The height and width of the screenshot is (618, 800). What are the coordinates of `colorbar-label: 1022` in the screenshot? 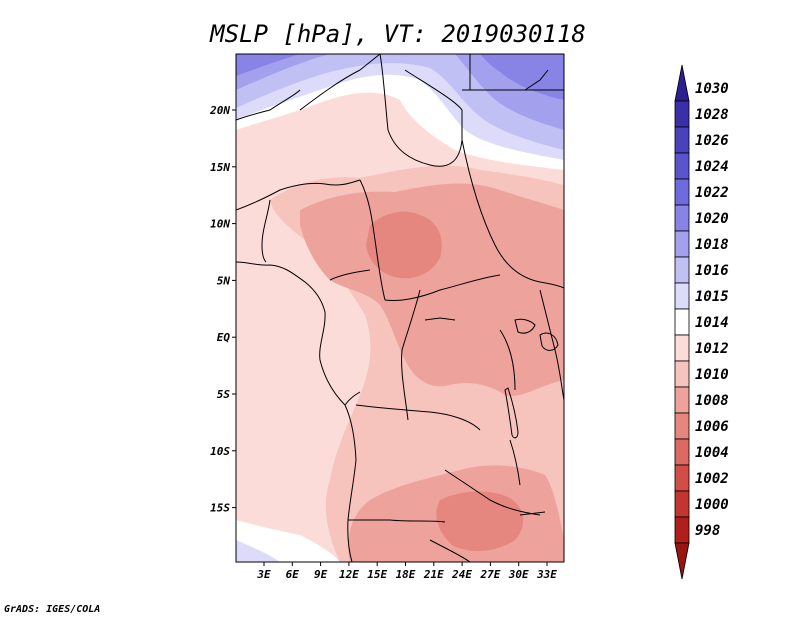 It's located at (712, 193).